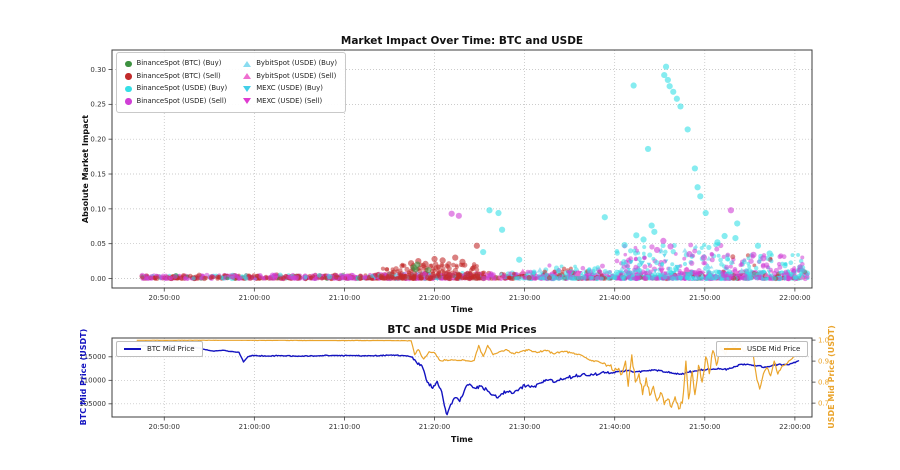  What do you see at coordinates (98, 279) in the screenshot?
I see `y-tick-label: 0.00` at bounding box center [98, 279].